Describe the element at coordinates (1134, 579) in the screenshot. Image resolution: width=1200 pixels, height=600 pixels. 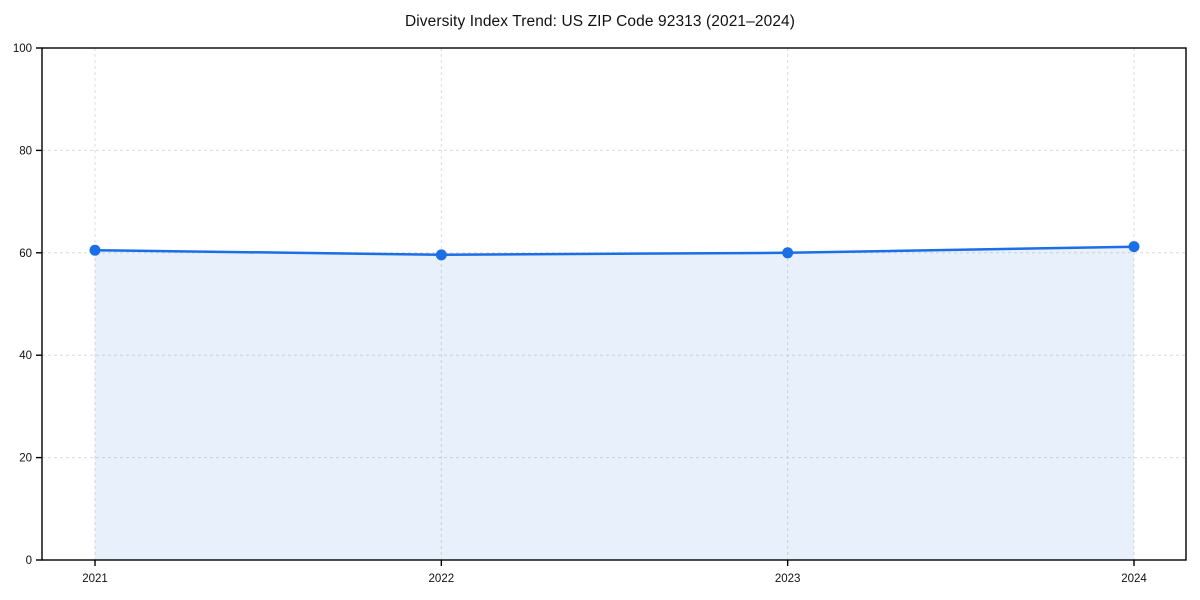
I see `x-axis-tick-label: 2024` at that location.